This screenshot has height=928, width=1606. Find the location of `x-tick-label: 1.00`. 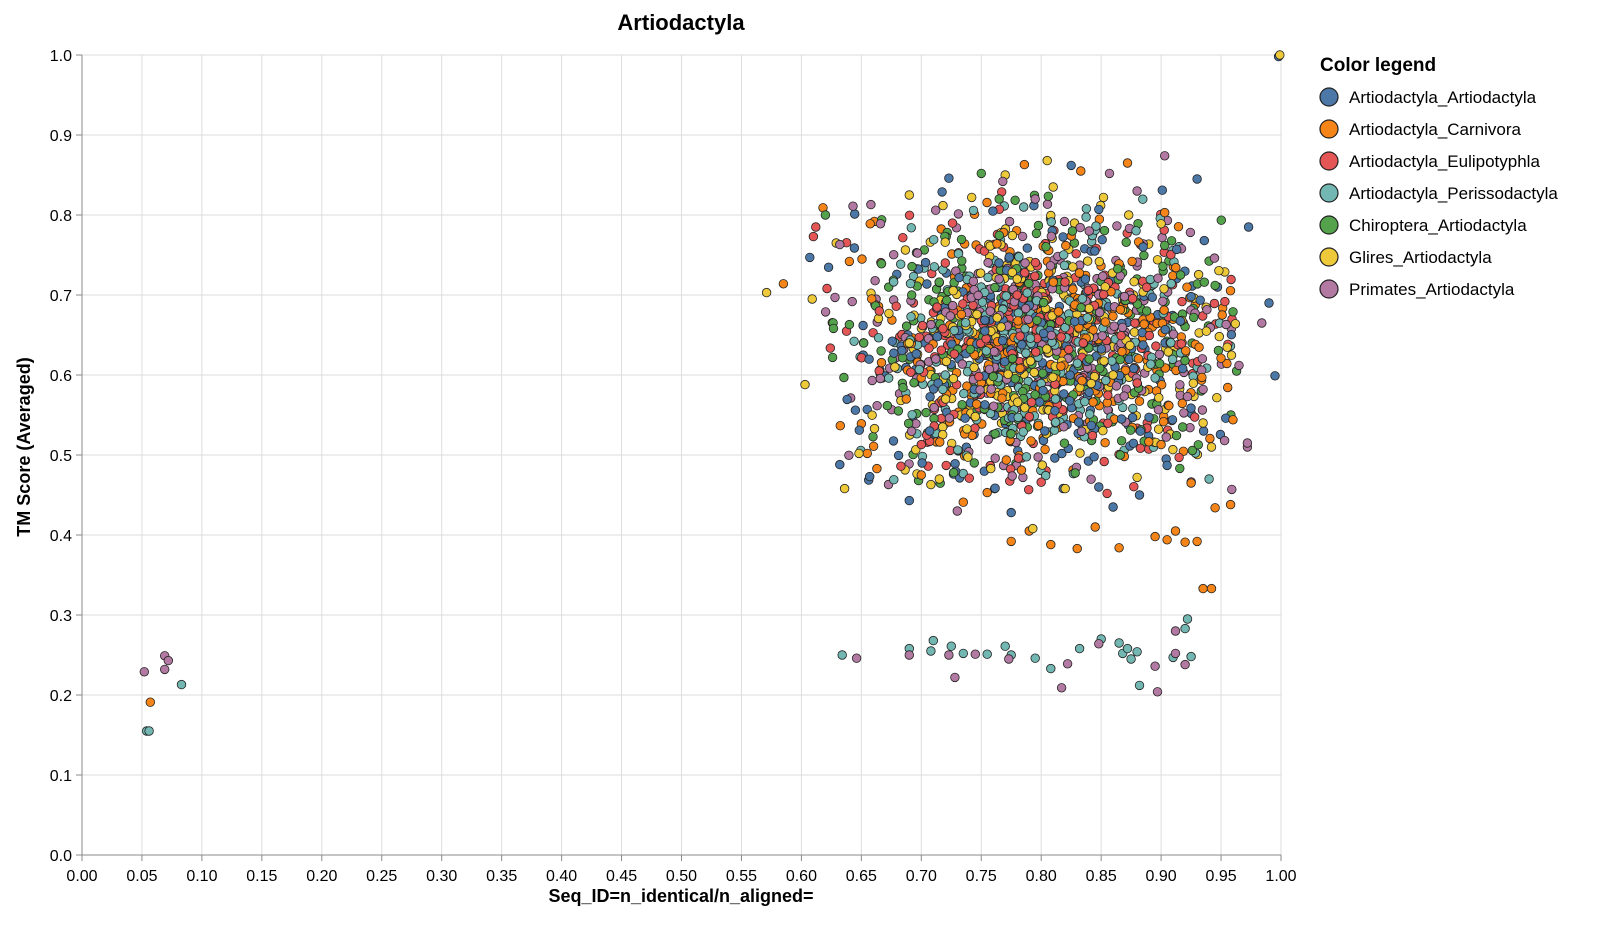

x-tick-label: 1.00 is located at coordinates (1280, 876).